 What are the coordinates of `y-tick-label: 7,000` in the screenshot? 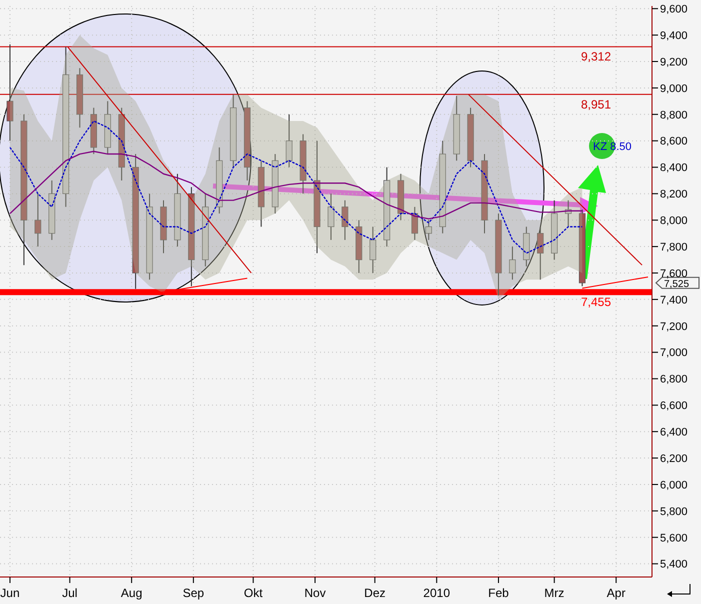 It's located at (674, 353).